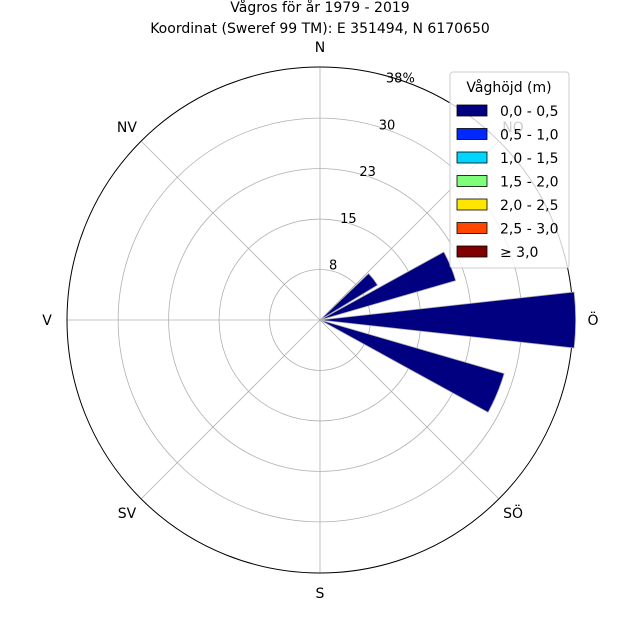 The width and height of the screenshot is (640, 640). Describe the element at coordinates (529, 136) in the screenshot. I see `legend-label-1: 0,5 - 1,0` at that location.